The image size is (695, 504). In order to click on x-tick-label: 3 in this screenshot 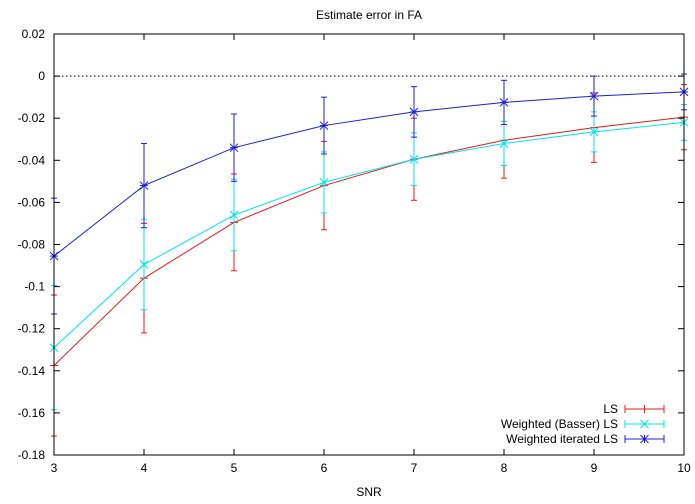, I will do `click(54, 468)`.